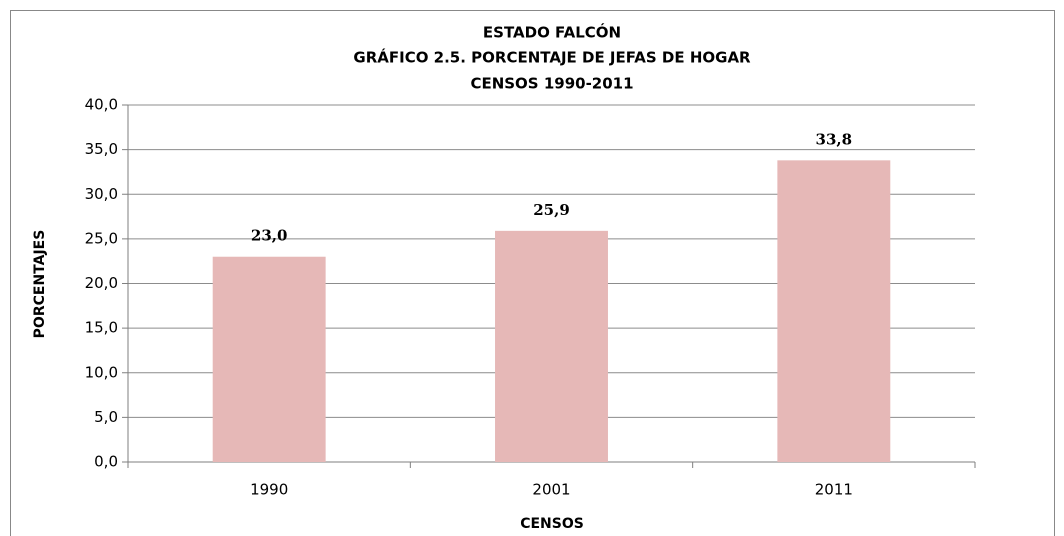  What do you see at coordinates (101, 105) in the screenshot?
I see `y-tick-label: 40,0` at bounding box center [101, 105].